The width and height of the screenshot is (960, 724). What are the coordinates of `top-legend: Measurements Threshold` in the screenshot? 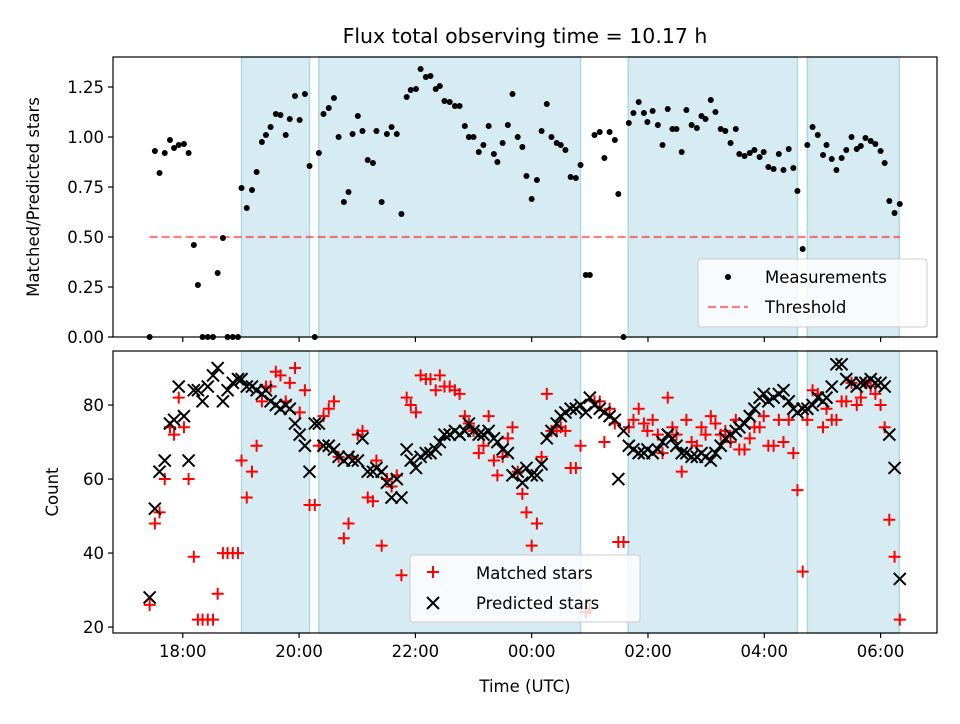 It's located at (812, 293).